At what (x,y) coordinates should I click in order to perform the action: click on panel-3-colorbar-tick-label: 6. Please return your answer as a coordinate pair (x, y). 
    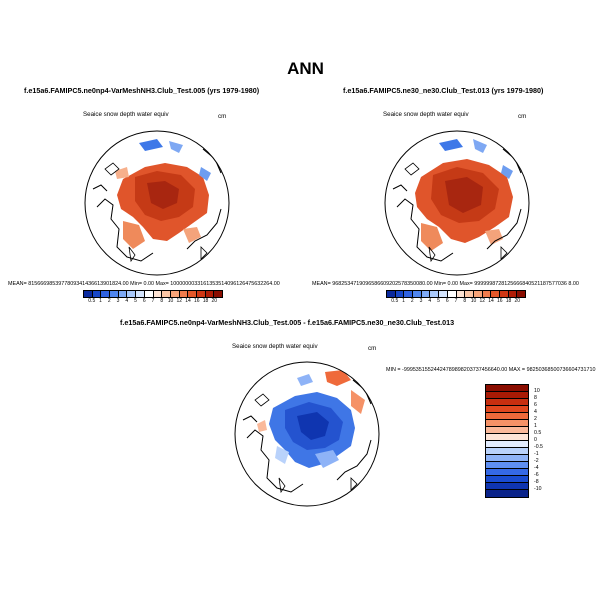
    Looking at the image, I should click on (535, 405).